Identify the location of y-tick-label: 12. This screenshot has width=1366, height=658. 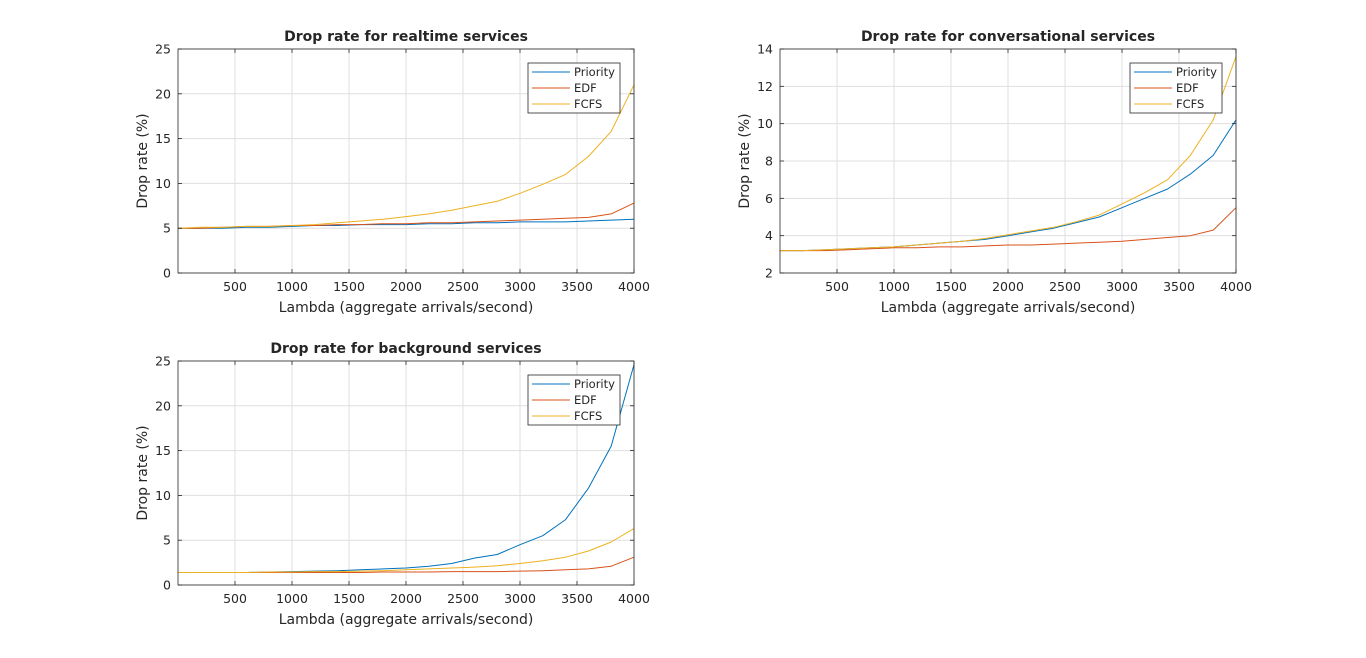
(765, 86).